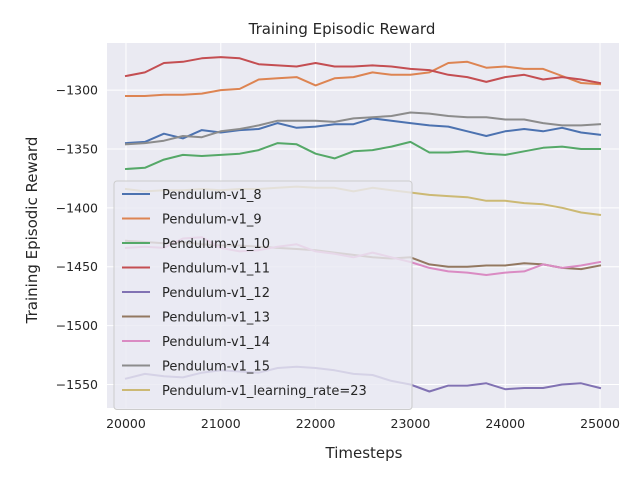 The image size is (640, 484). What do you see at coordinates (216, 318) in the screenshot?
I see `legend-label: Pendulum-v1_13` at bounding box center [216, 318].